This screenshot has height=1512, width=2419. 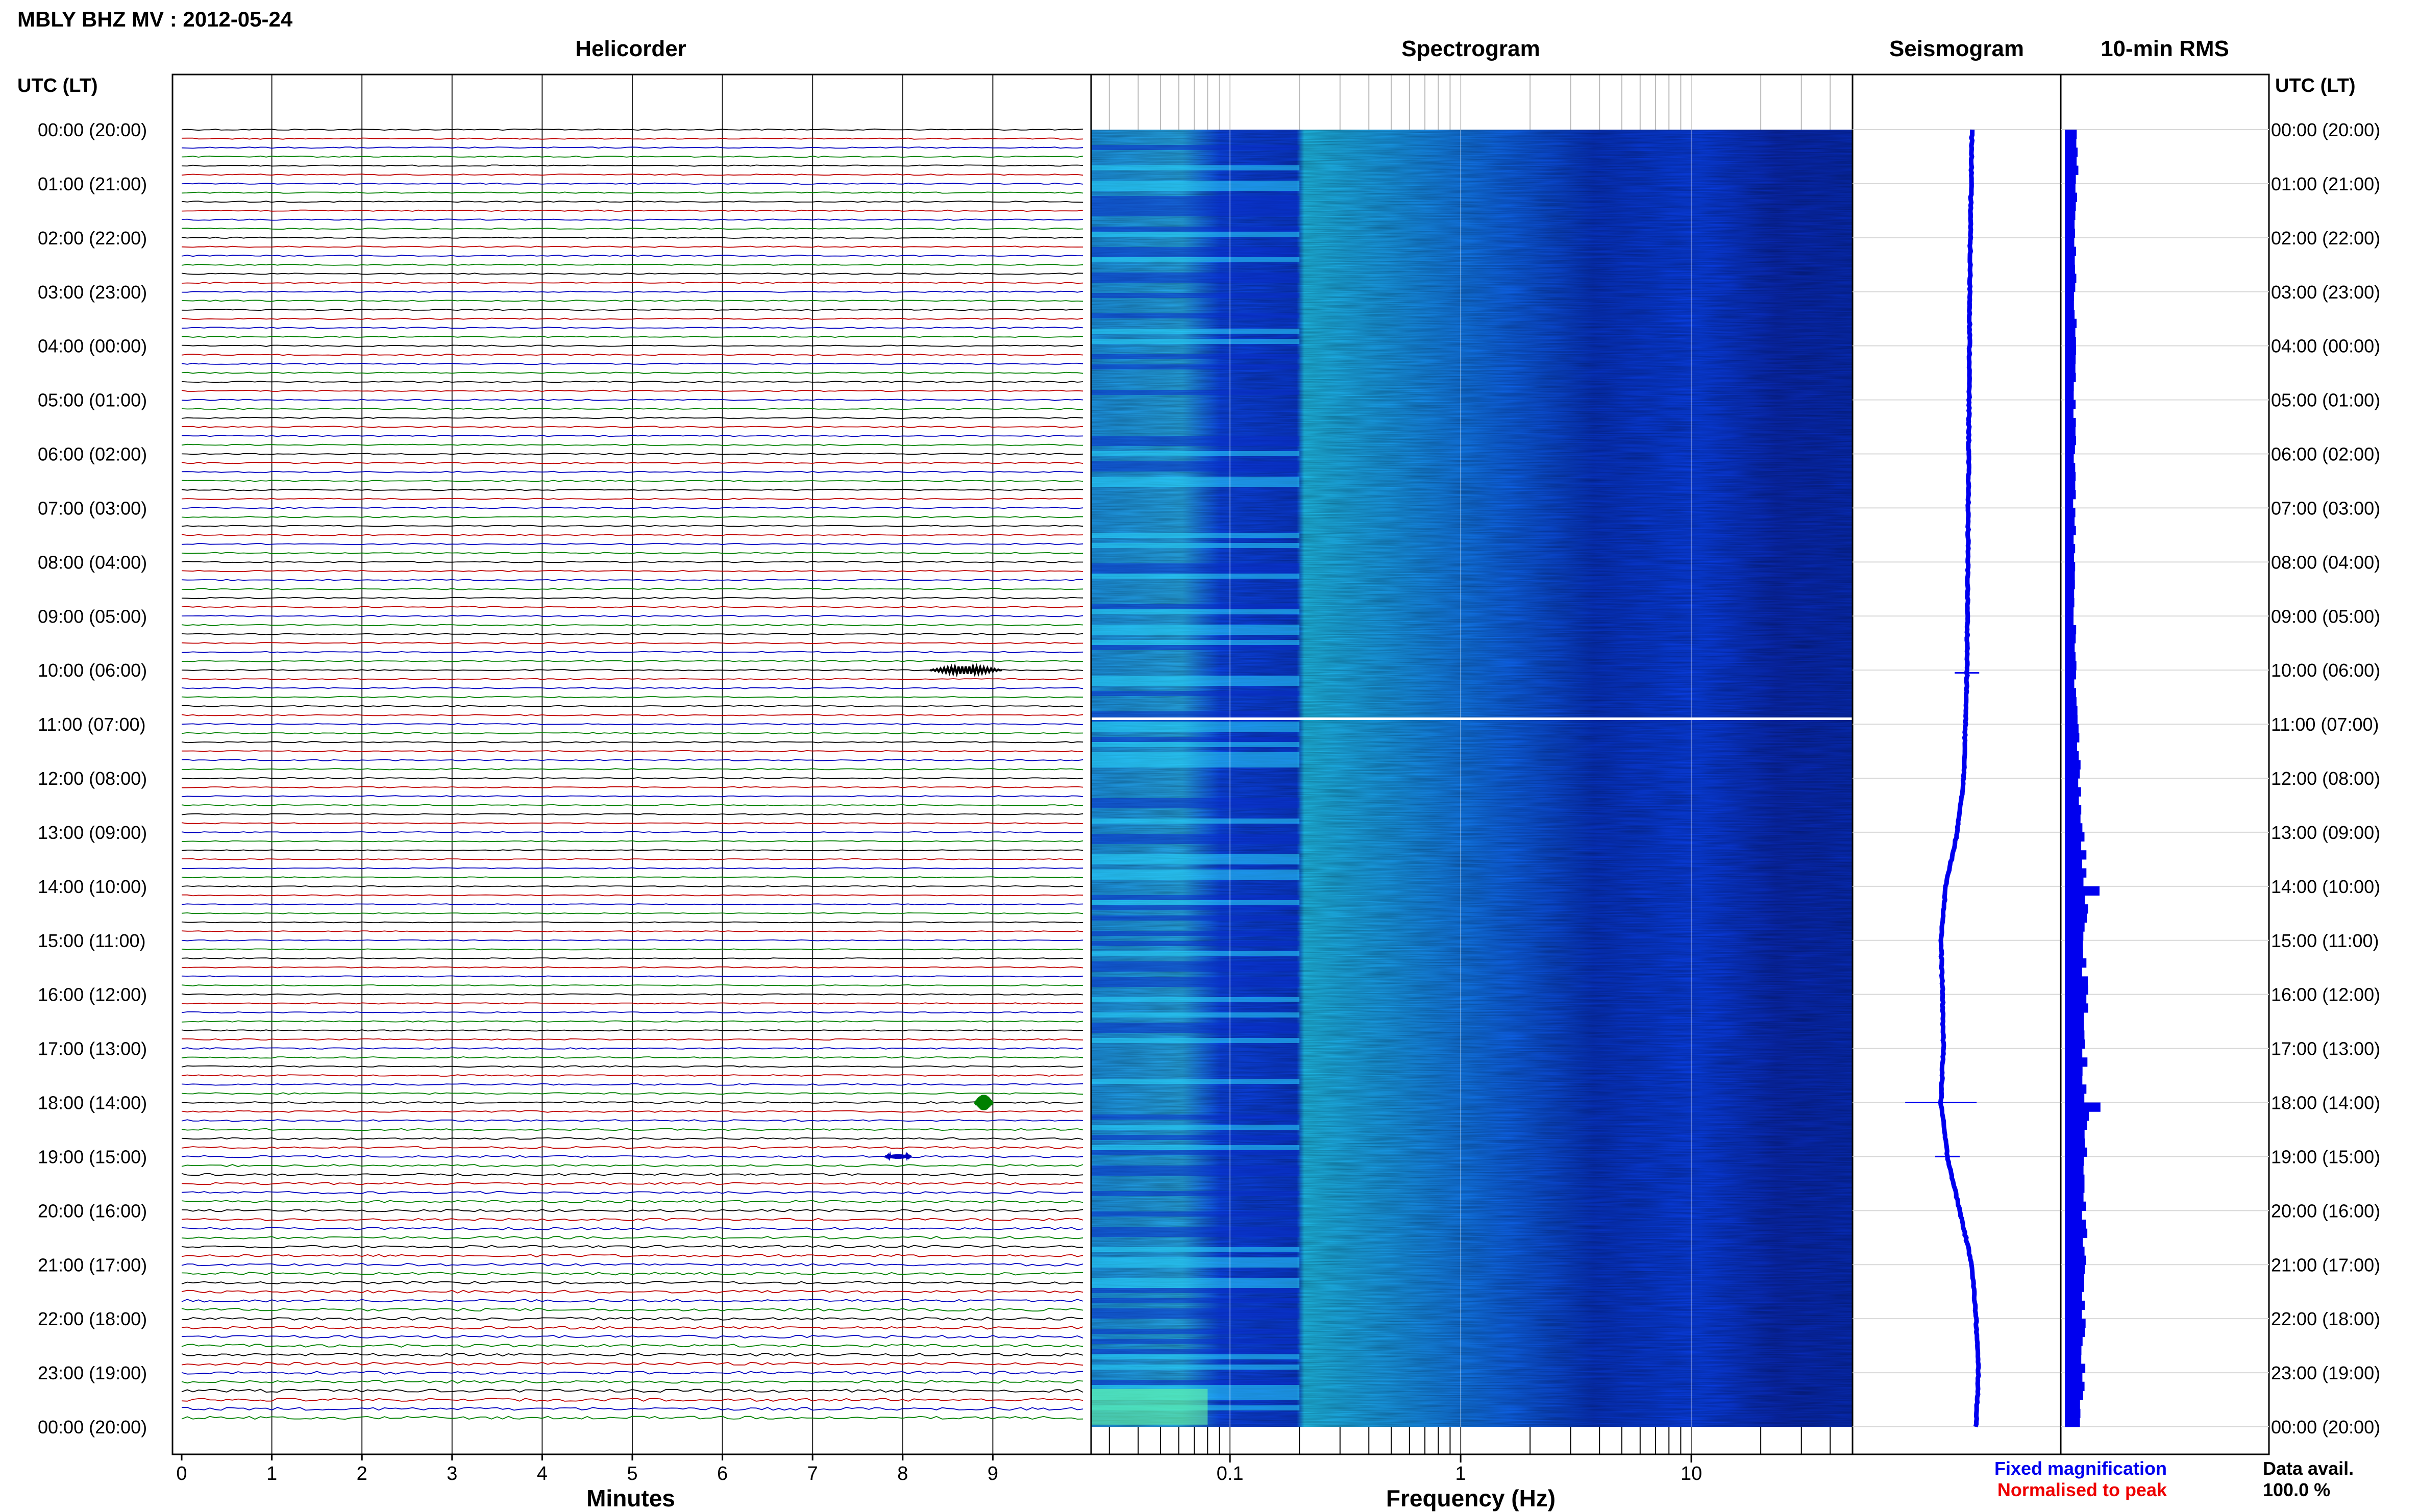 What do you see at coordinates (2325, 994) in the screenshot?
I see `time-label-right: 16:00 (12:00)` at bounding box center [2325, 994].